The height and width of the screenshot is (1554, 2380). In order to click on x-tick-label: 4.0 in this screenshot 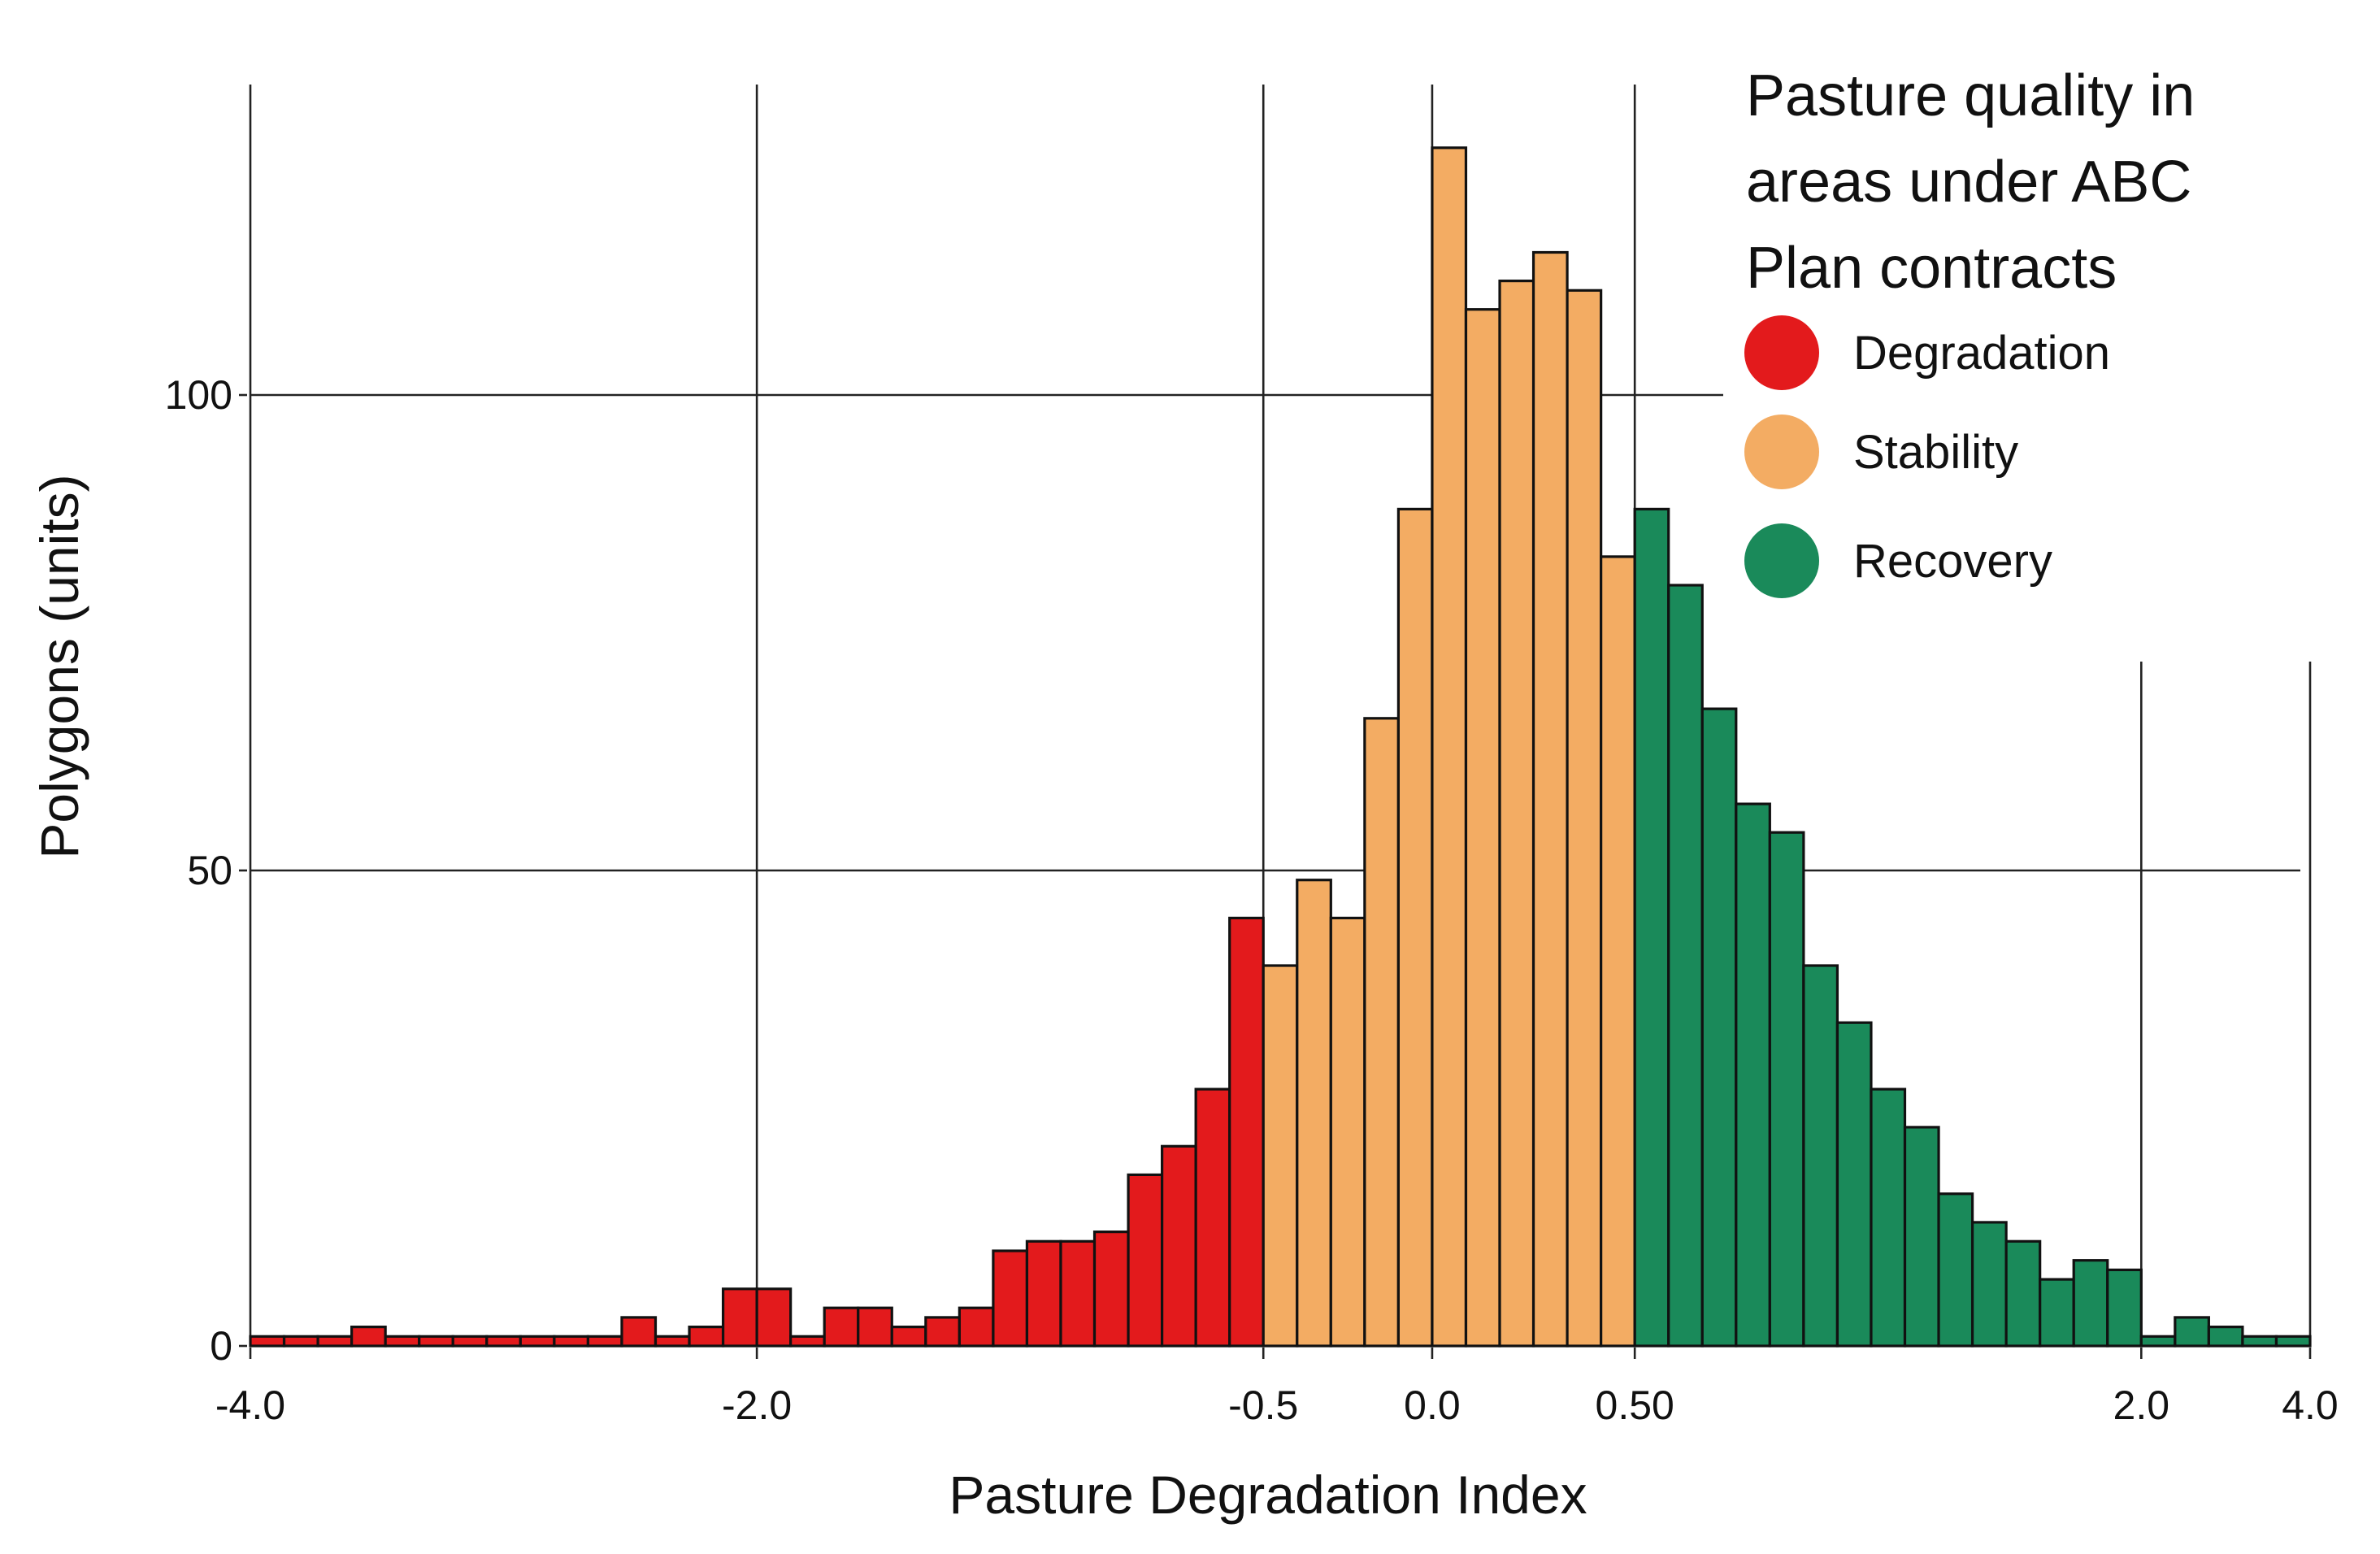, I will do `click(2310, 1405)`.